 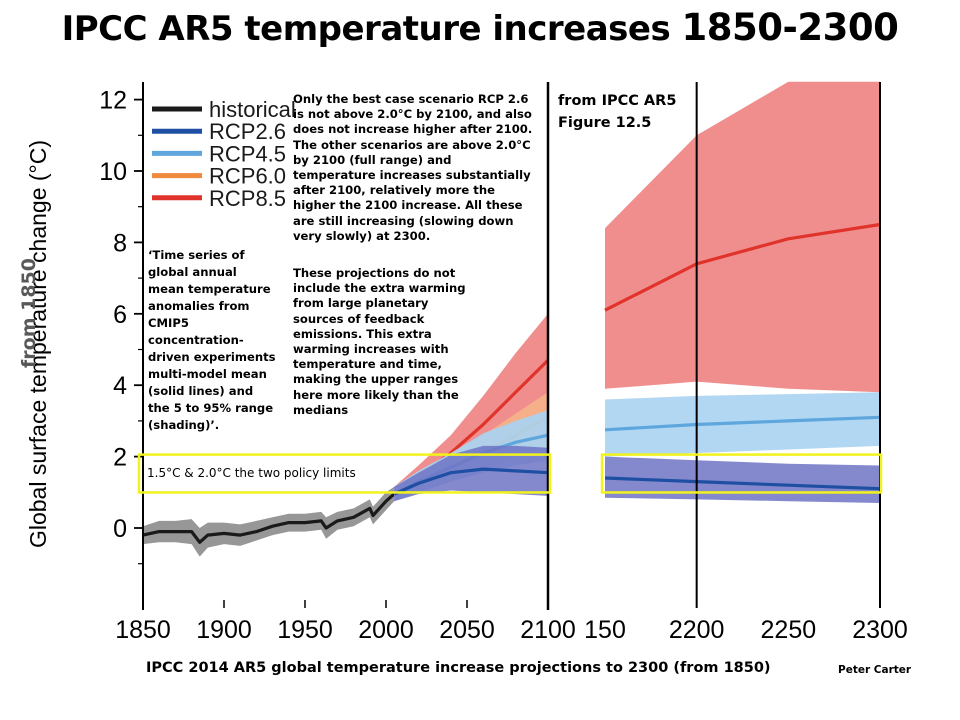 I want to click on band-rcp45-p2, so click(x=742, y=424).